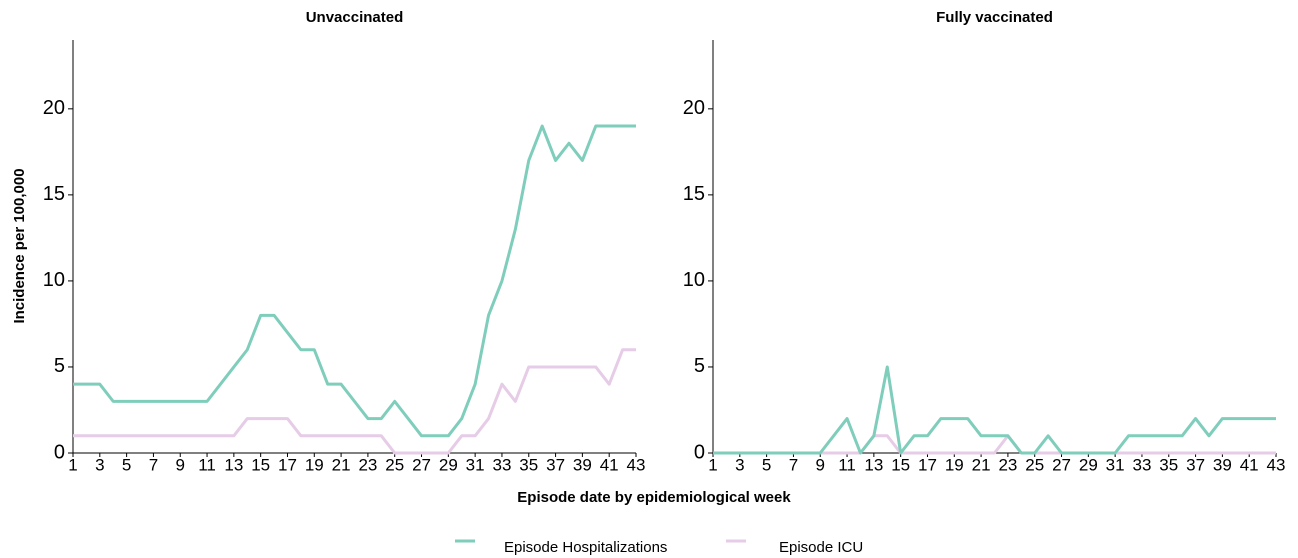 This screenshot has width=1298, height=558. Describe the element at coordinates (19, 245) in the screenshot. I see `y-axis-label: Incidence per 100,000` at that location.